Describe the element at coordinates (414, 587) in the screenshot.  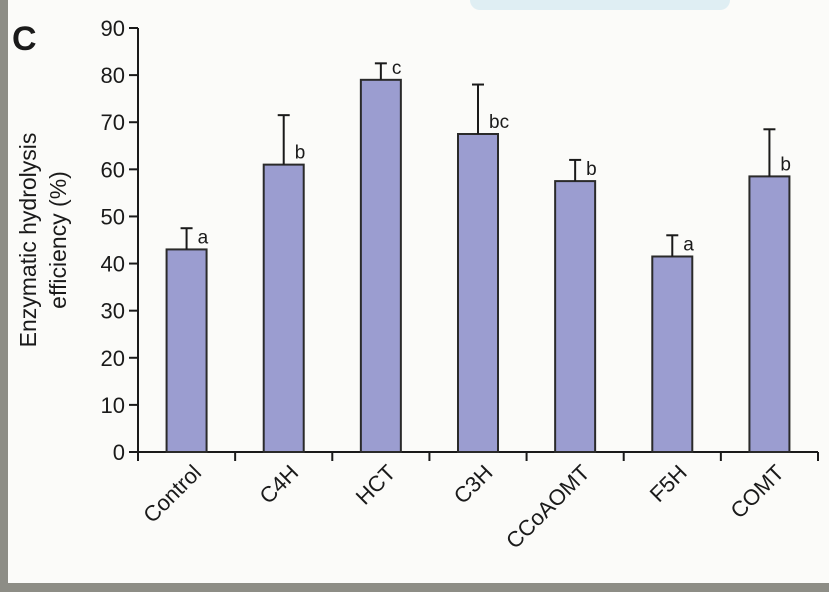
I see `bottom-border` at that location.